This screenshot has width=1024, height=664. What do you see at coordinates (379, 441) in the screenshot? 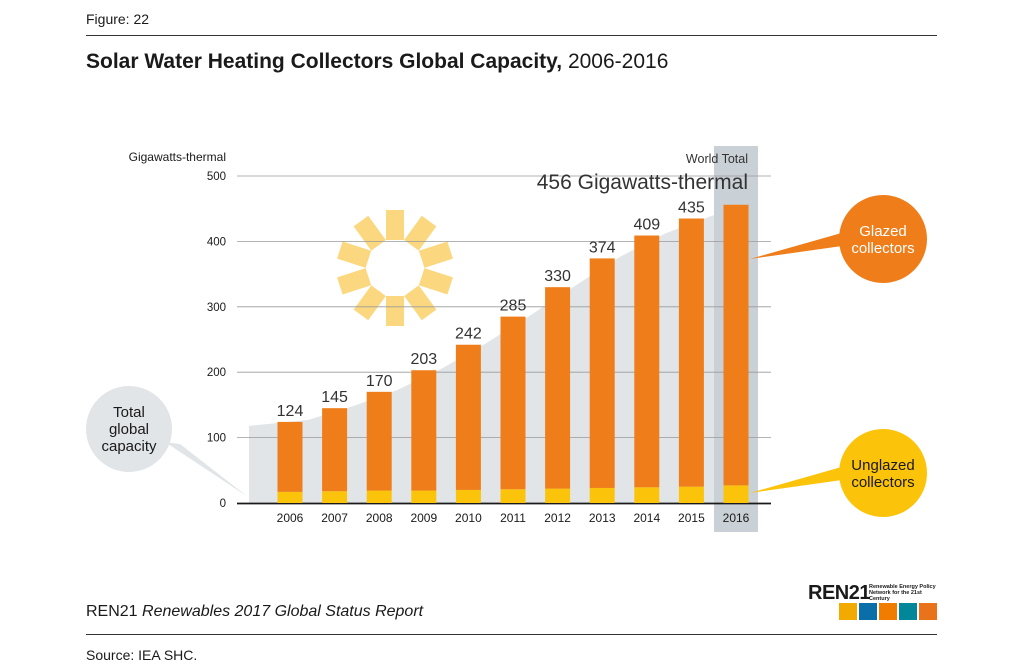
I see `bar-glazed-2008` at bounding box center [379, 441].